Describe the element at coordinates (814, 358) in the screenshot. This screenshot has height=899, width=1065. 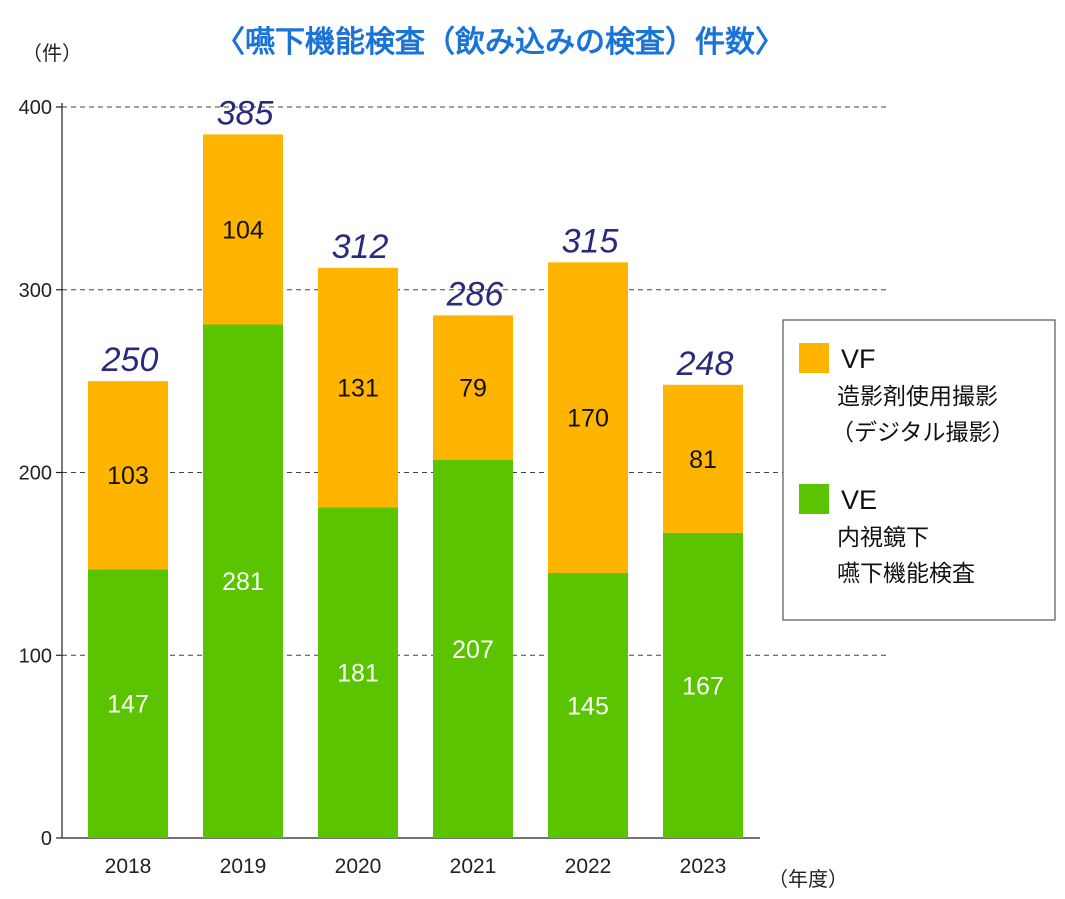
I see `legend-swatch-vf` at that location.